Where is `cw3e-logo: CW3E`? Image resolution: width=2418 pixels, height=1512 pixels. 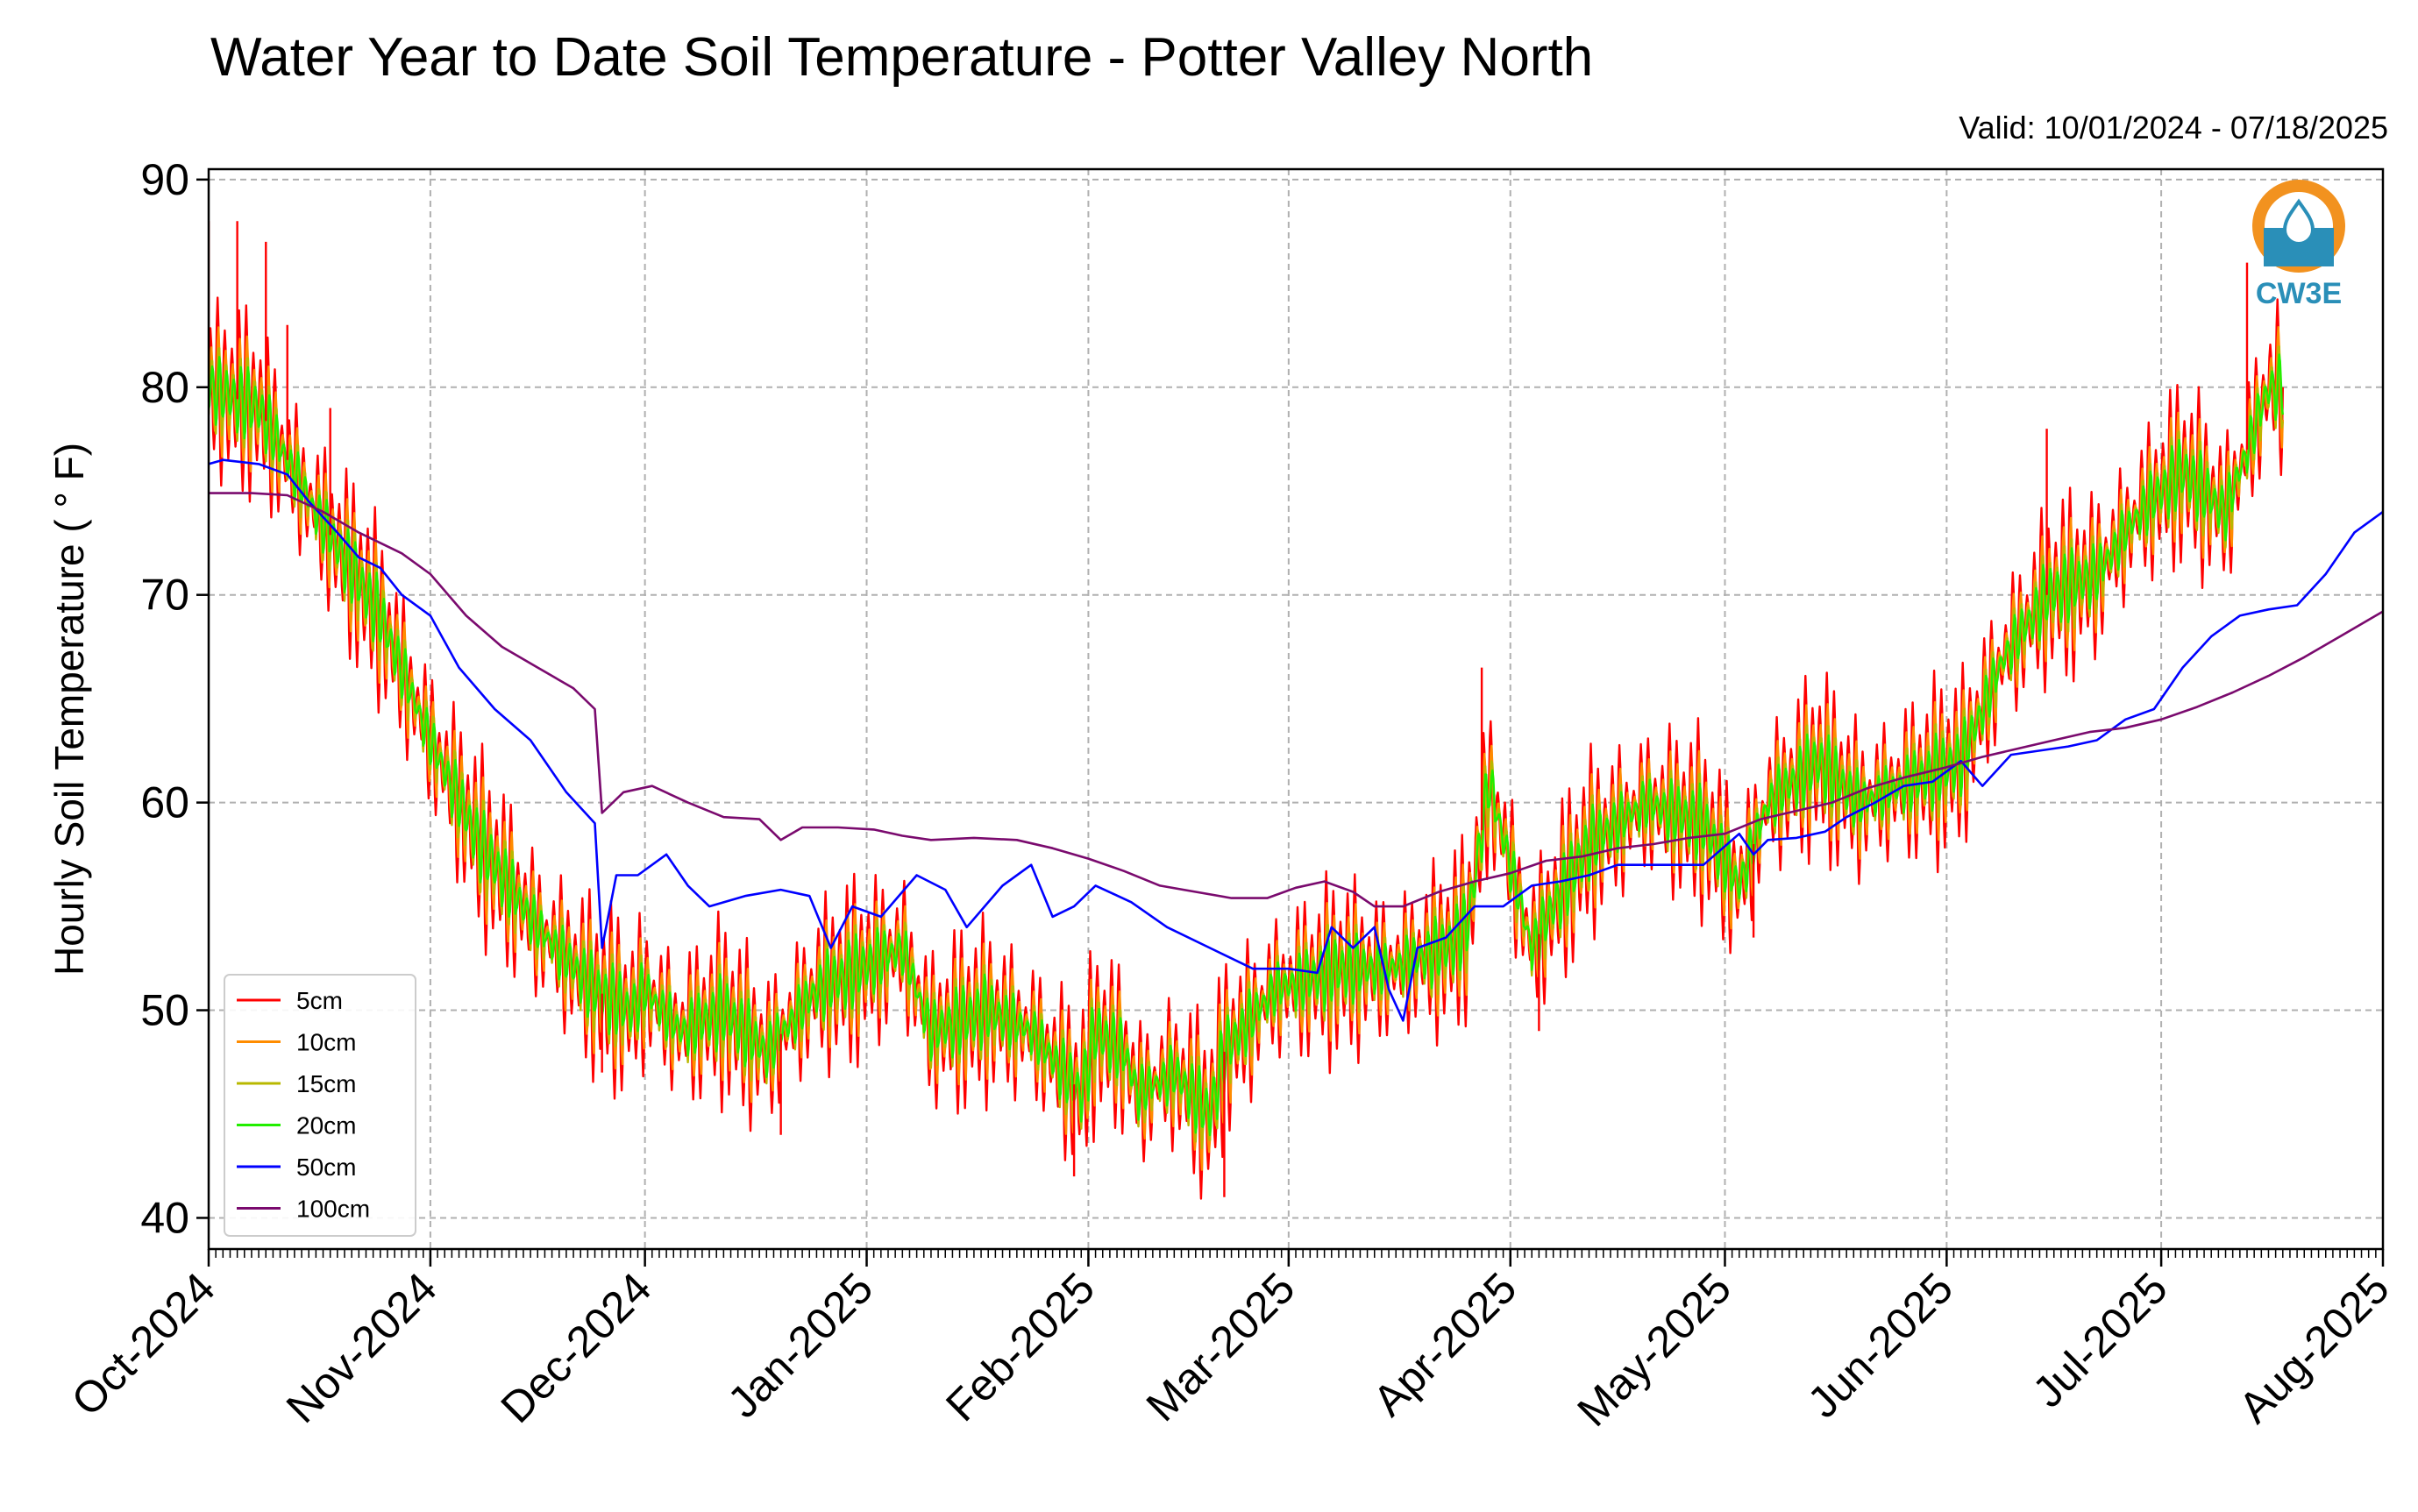
cw3e-logo: CW3E is located at coordinates (2298, 245).